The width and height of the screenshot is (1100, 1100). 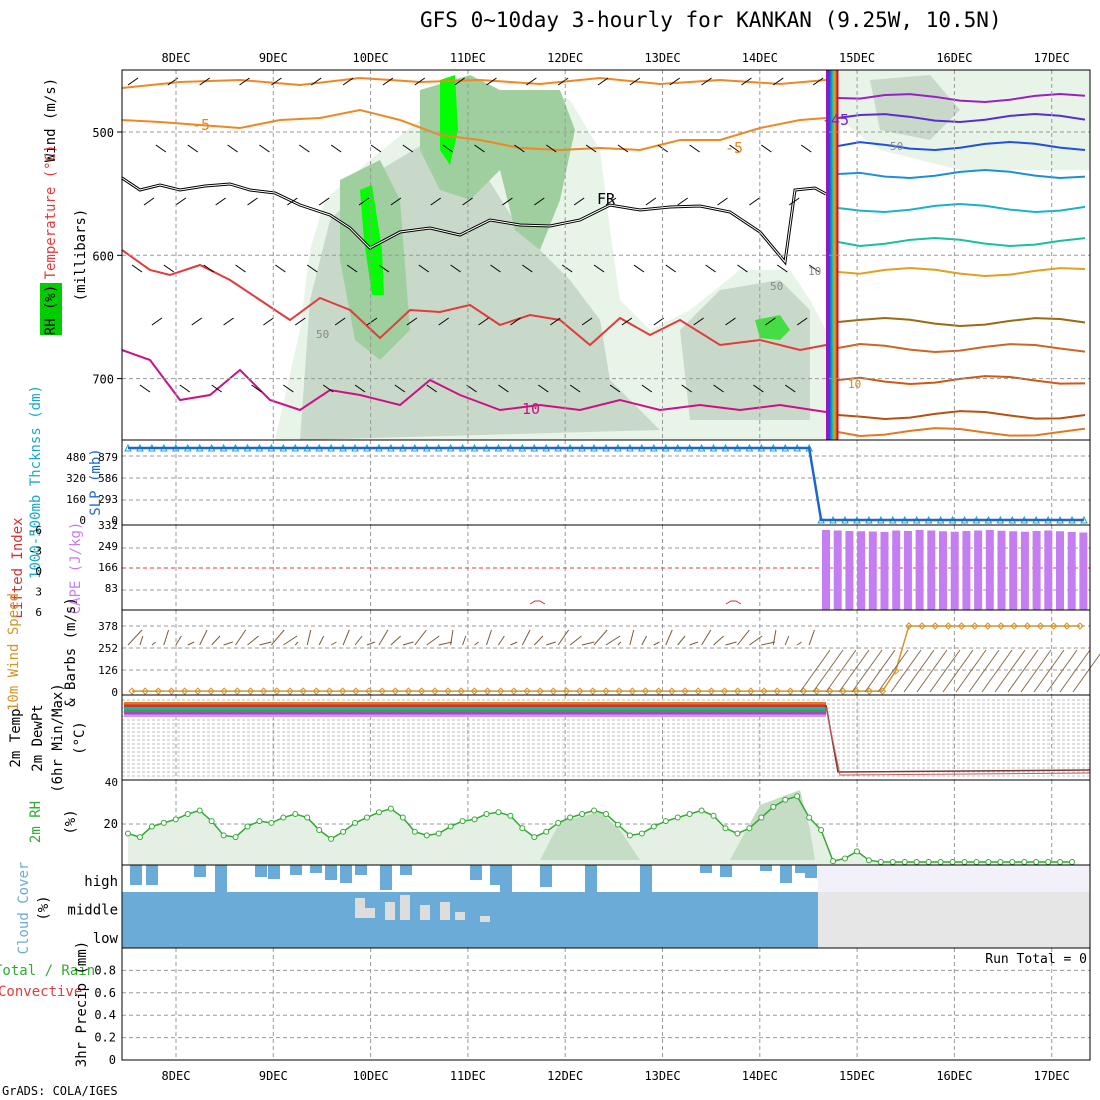 I want to click on x-tick-label-top: 8DEC, so click(x=176, y=58).